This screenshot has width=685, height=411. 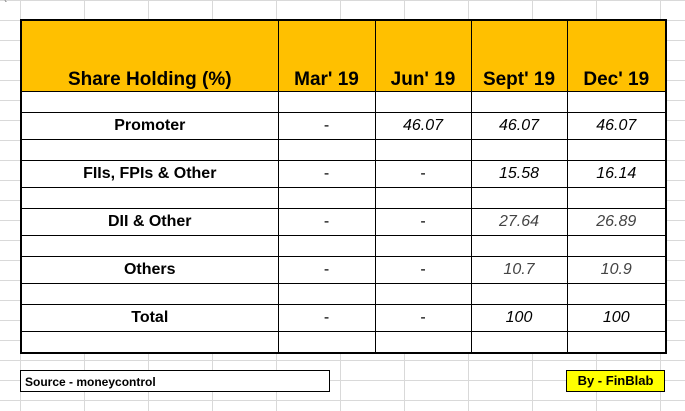 What do you see at coordinates (616, 270) in the screenshot?
I see `cell-value: 10.9` at bounding box center [616, 270].